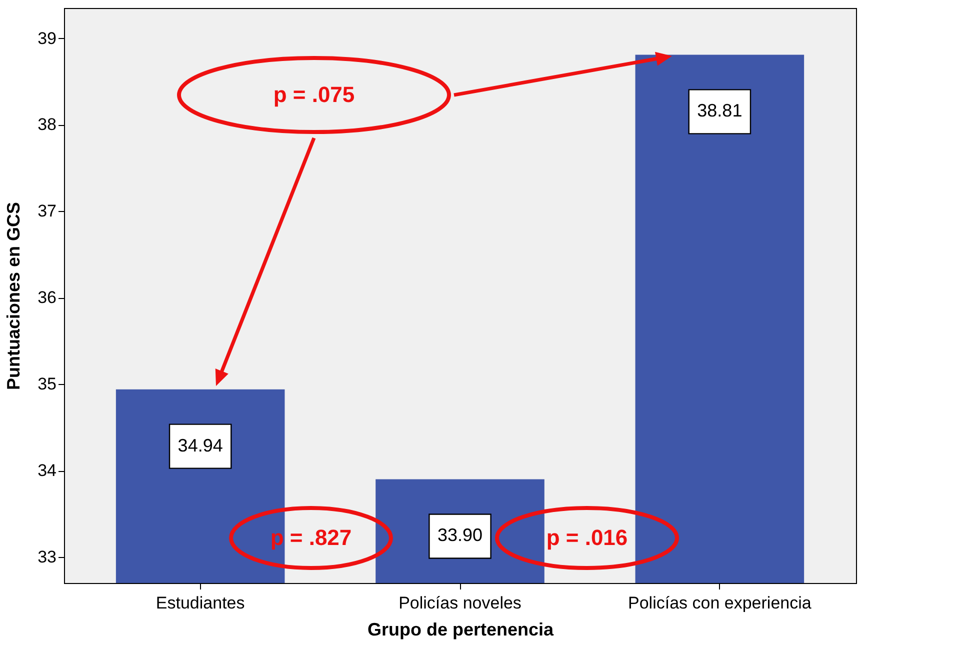  What do you see at coordinates (47, 557) in the screenshot?
I see `y-tick-label: 33` at bounding box center [47, 557].